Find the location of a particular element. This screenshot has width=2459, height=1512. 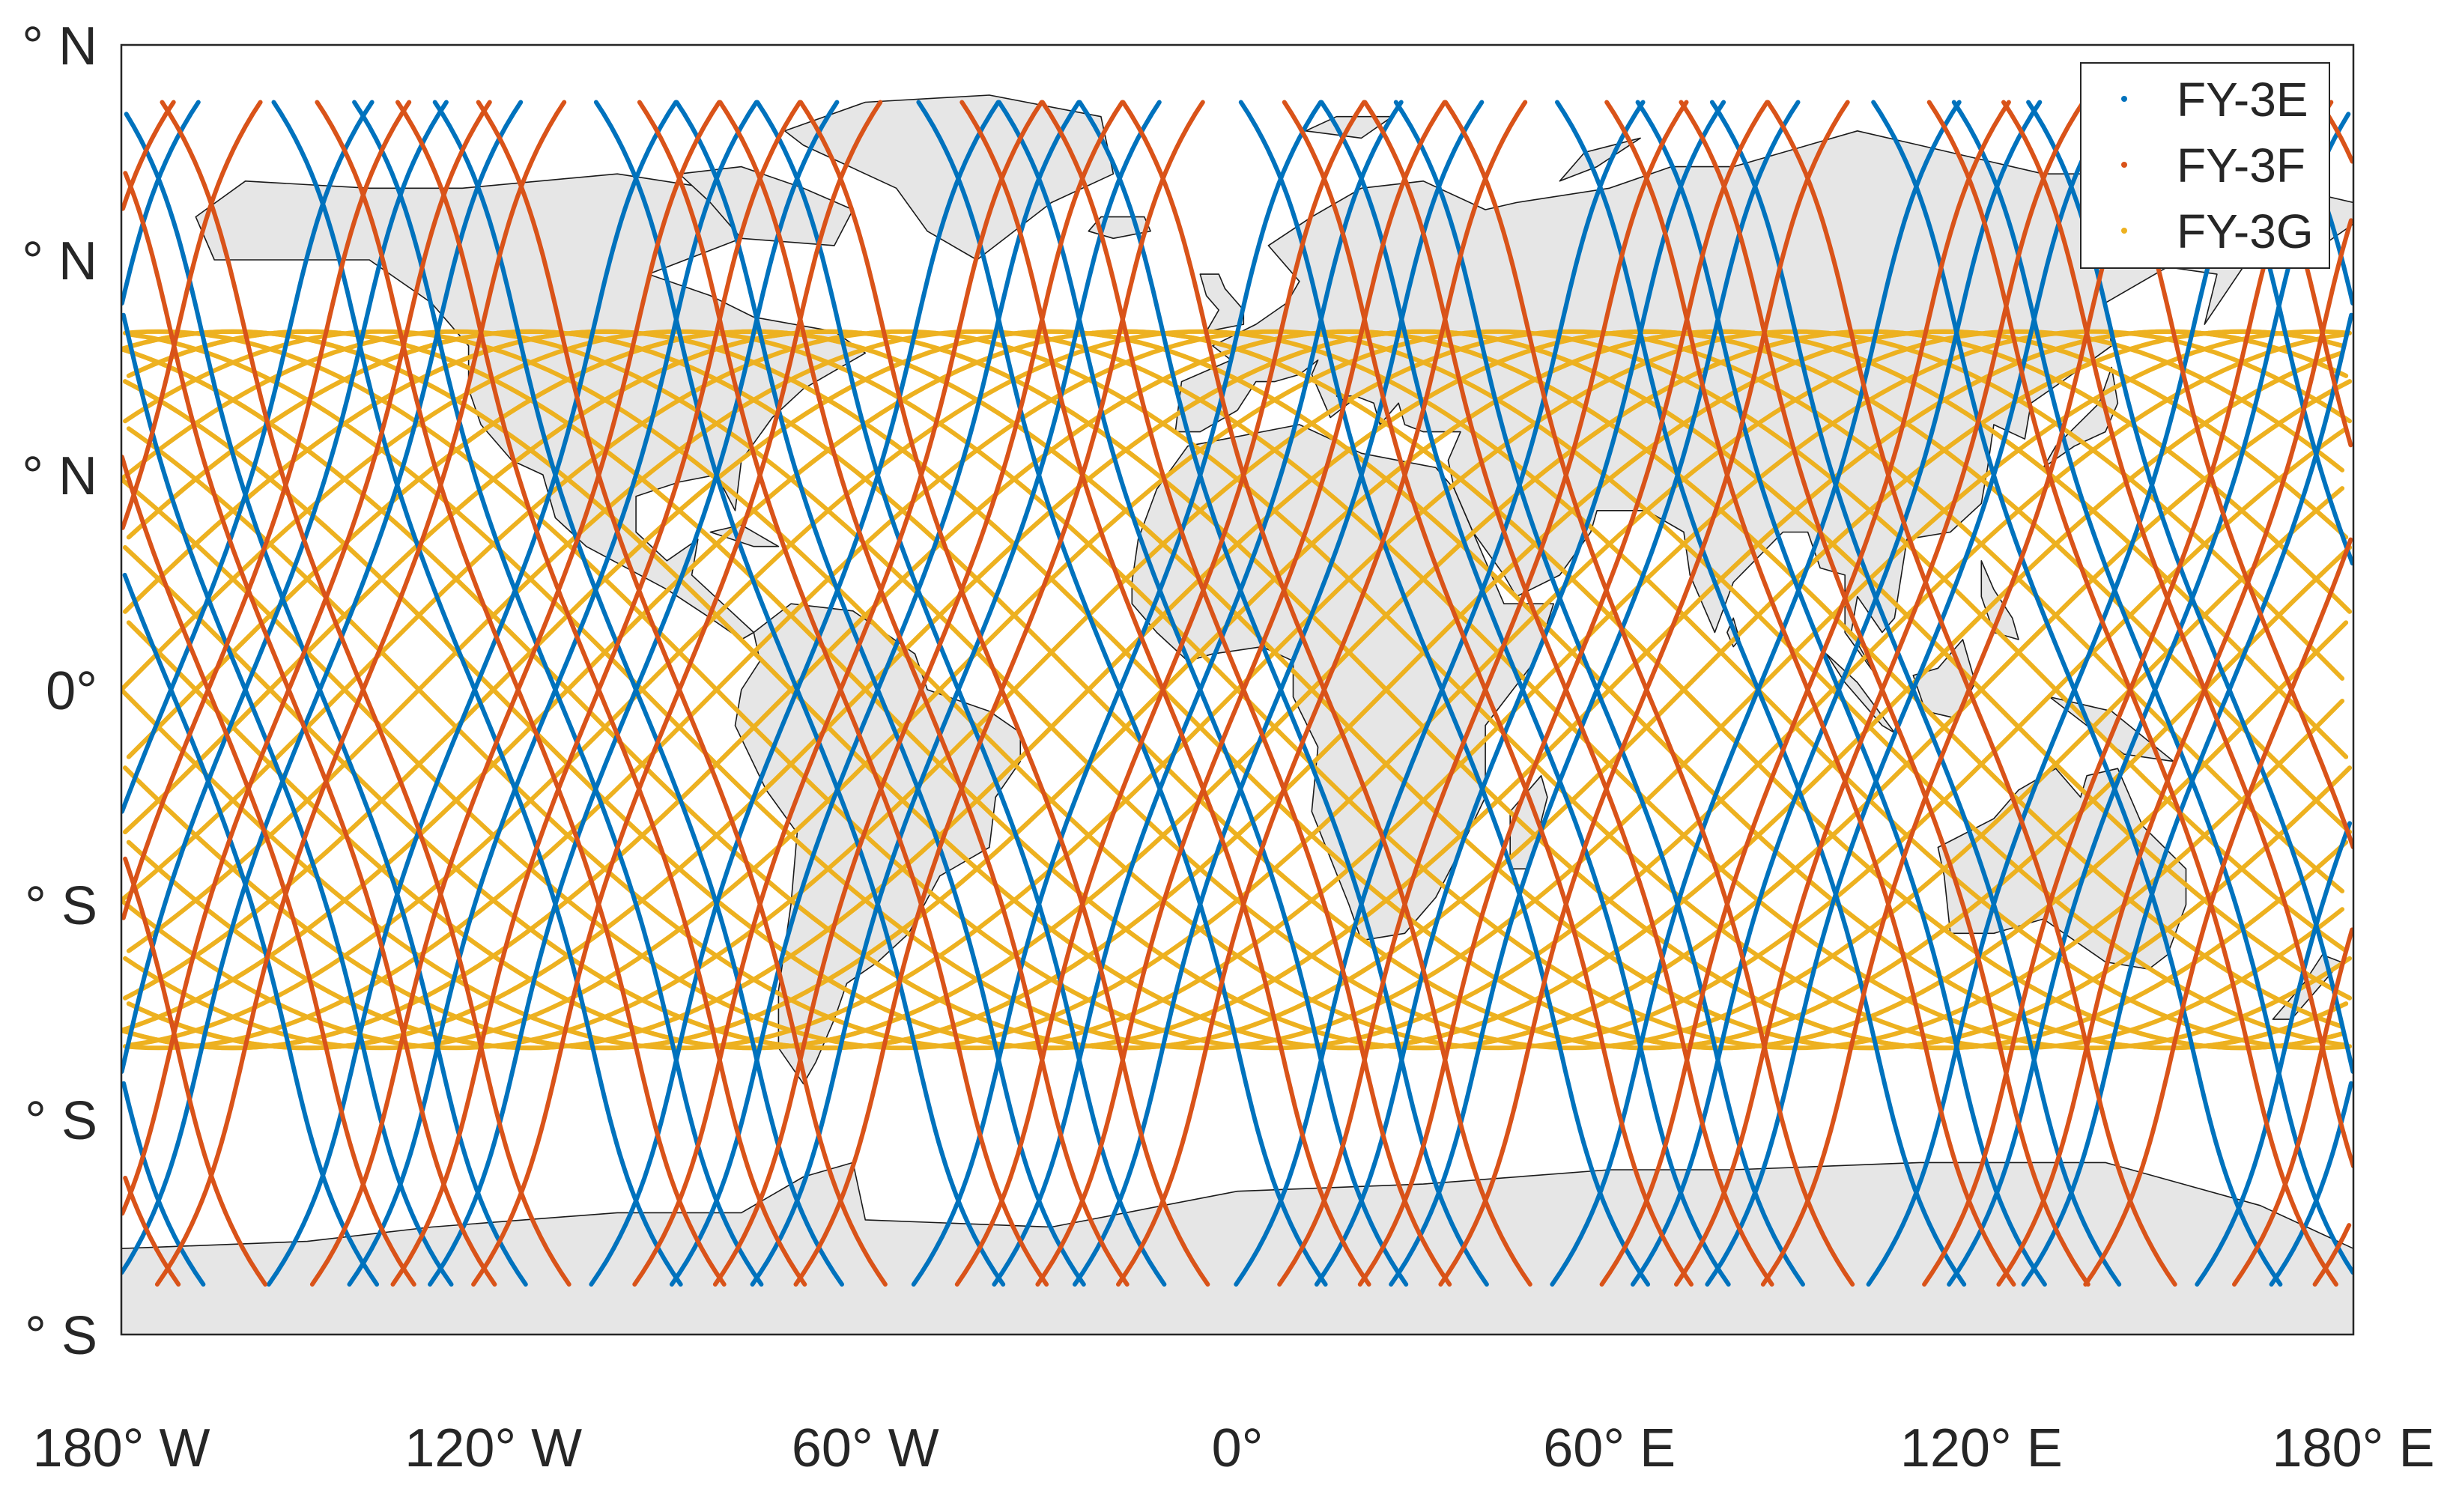

y-tick-label: ° N is located at coordinates (59, 46).